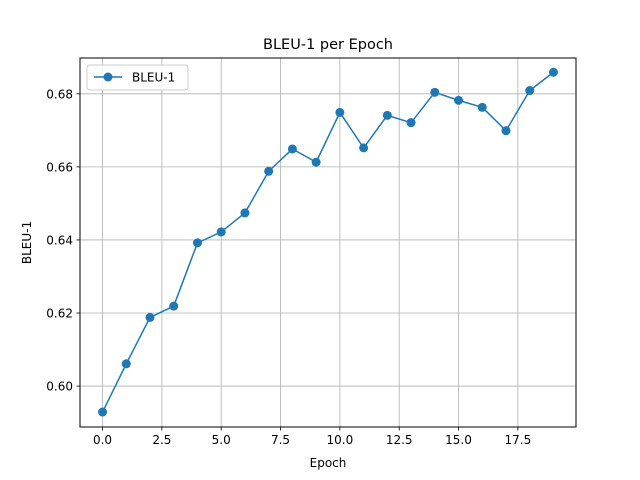  I want to click on y-axis-label: BLEU-1, so click(27, 242).